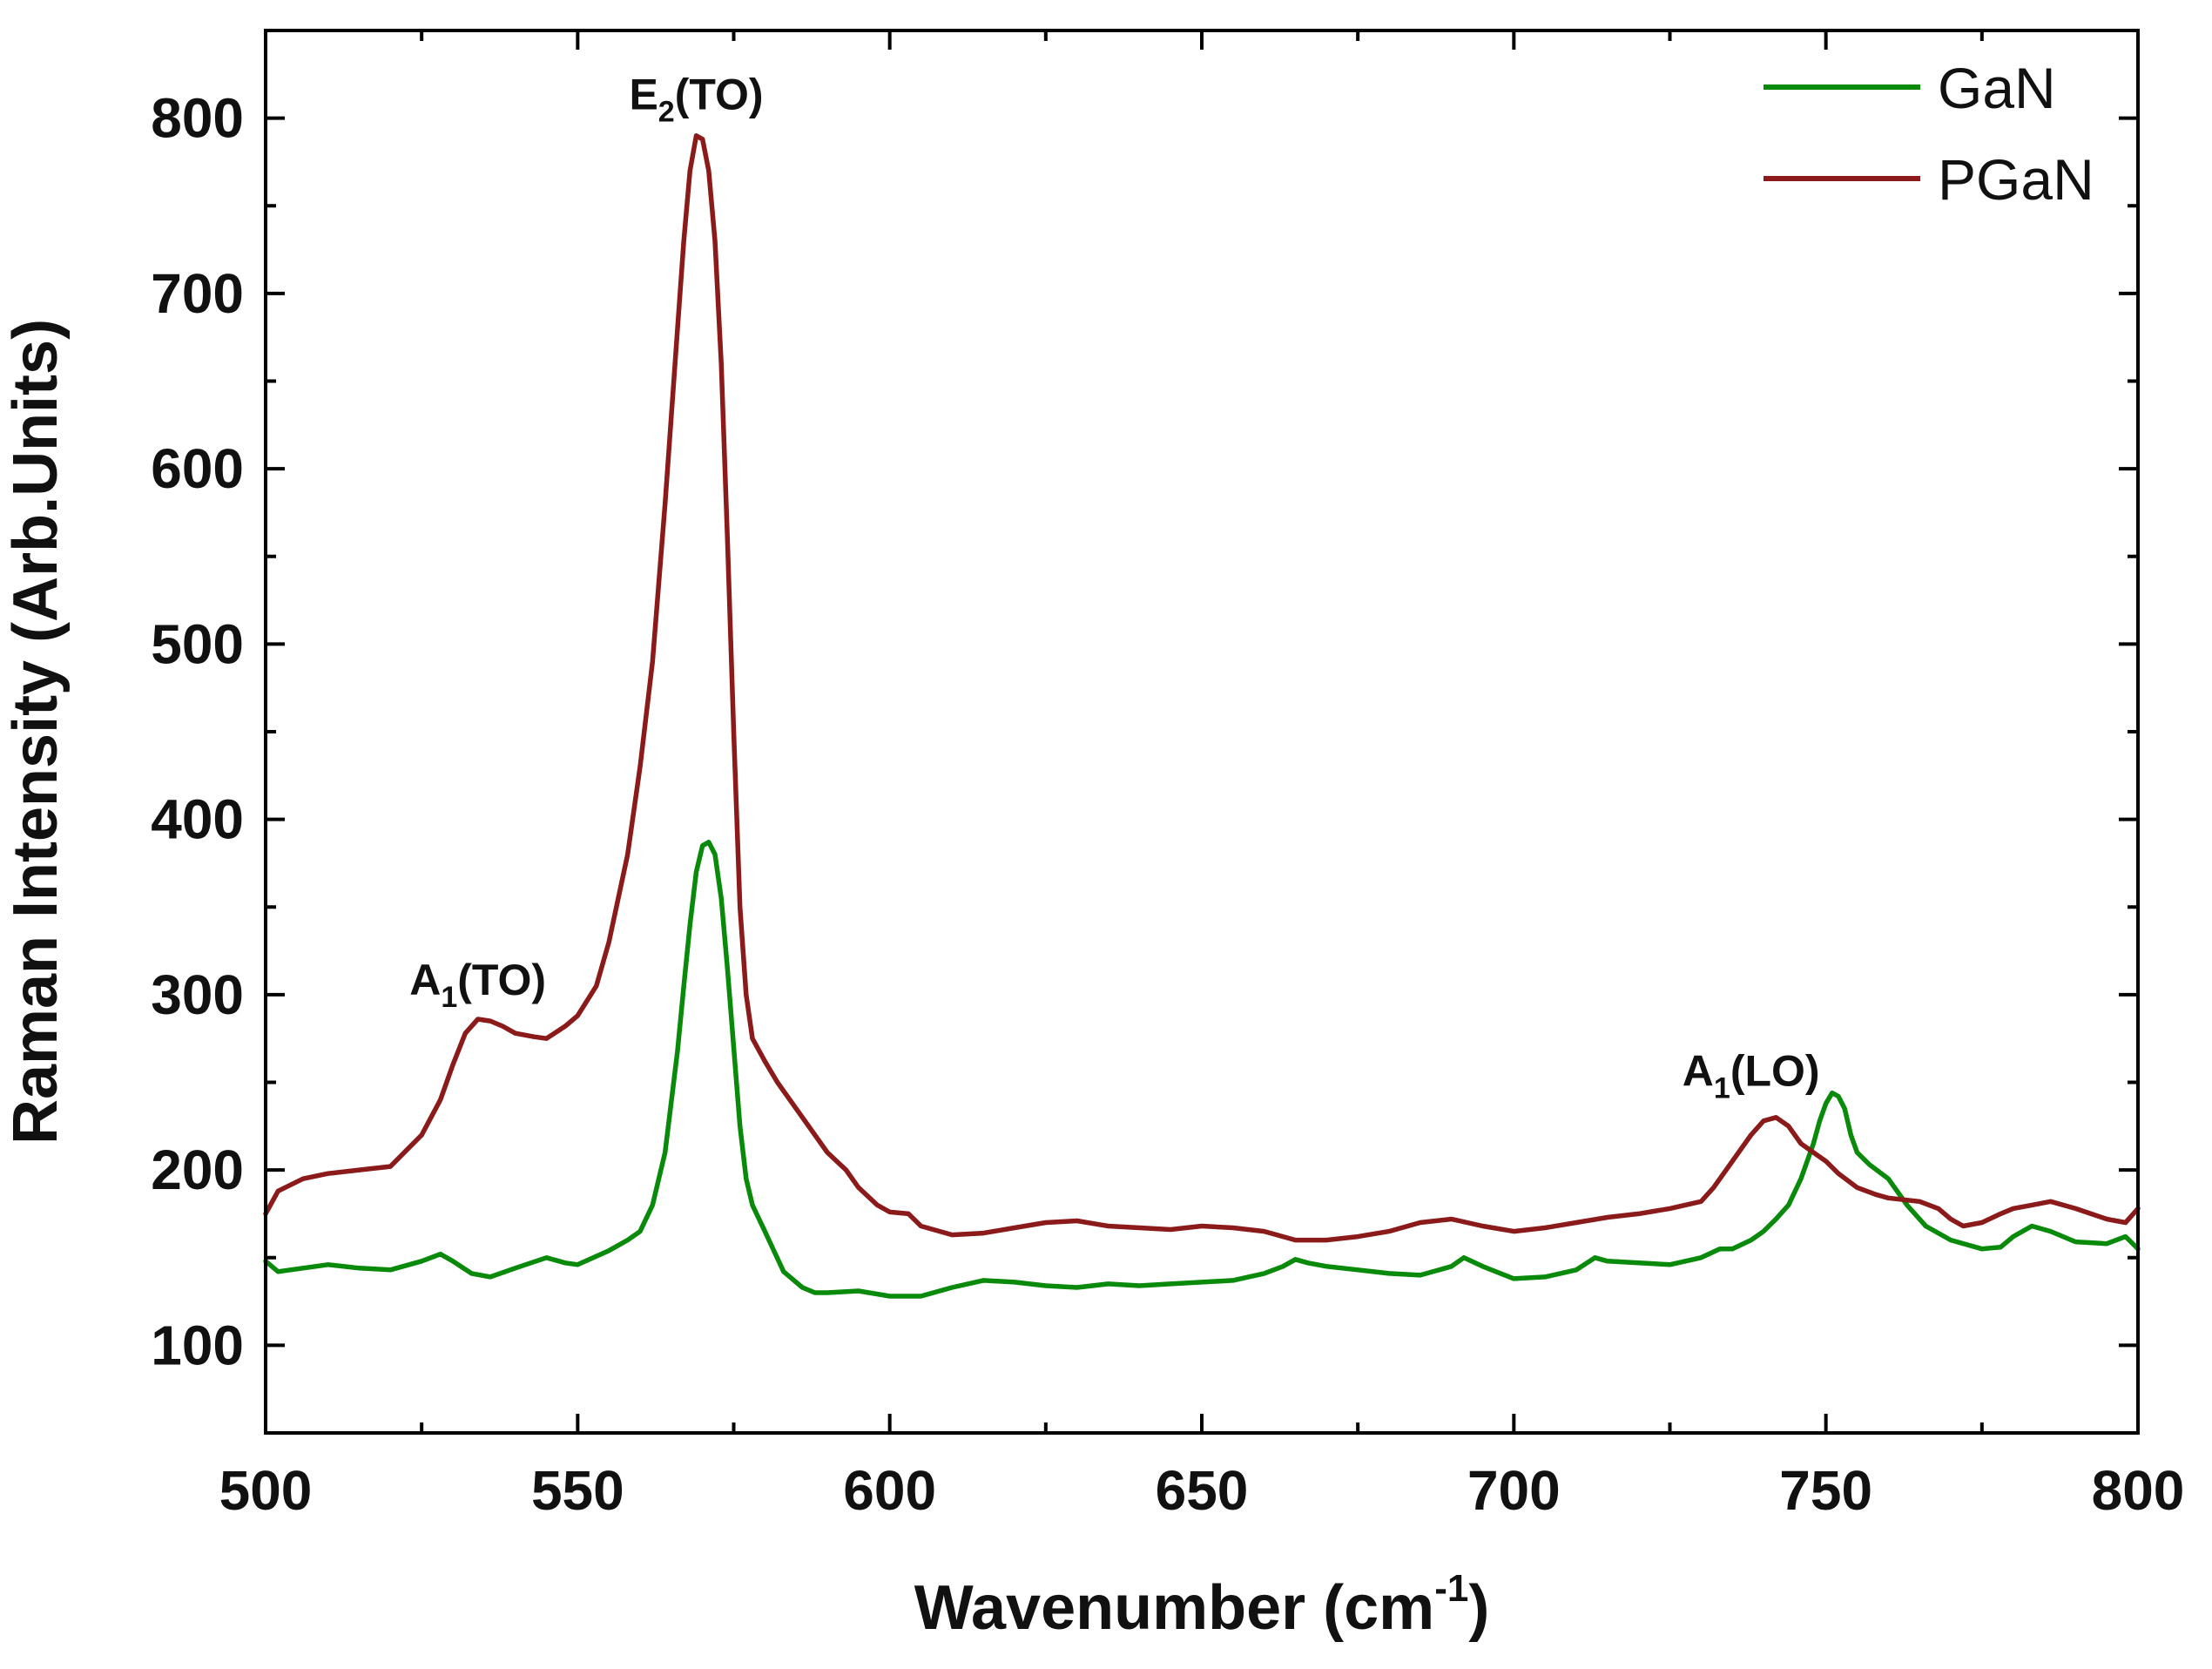 Image resolution: width=2212 pixels, height=1669 pixels. What do you see at coordinates (198, 293) in the screenshot?
I see `y-tick-label: 700` at bounding box center [198, 293].